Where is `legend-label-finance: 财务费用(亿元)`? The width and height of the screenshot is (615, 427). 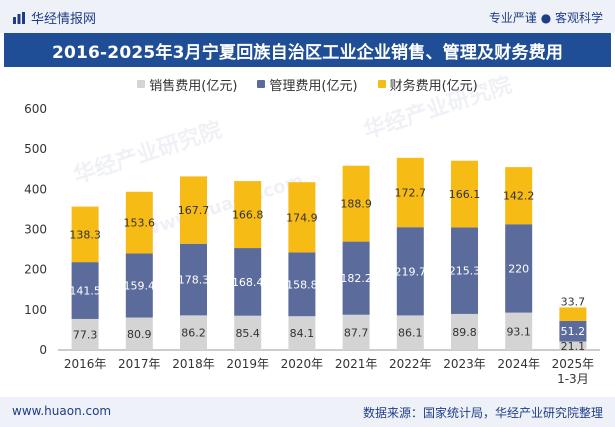
legend-label-finance: 财务费用(亿元) is located at coordinates (433, 86).